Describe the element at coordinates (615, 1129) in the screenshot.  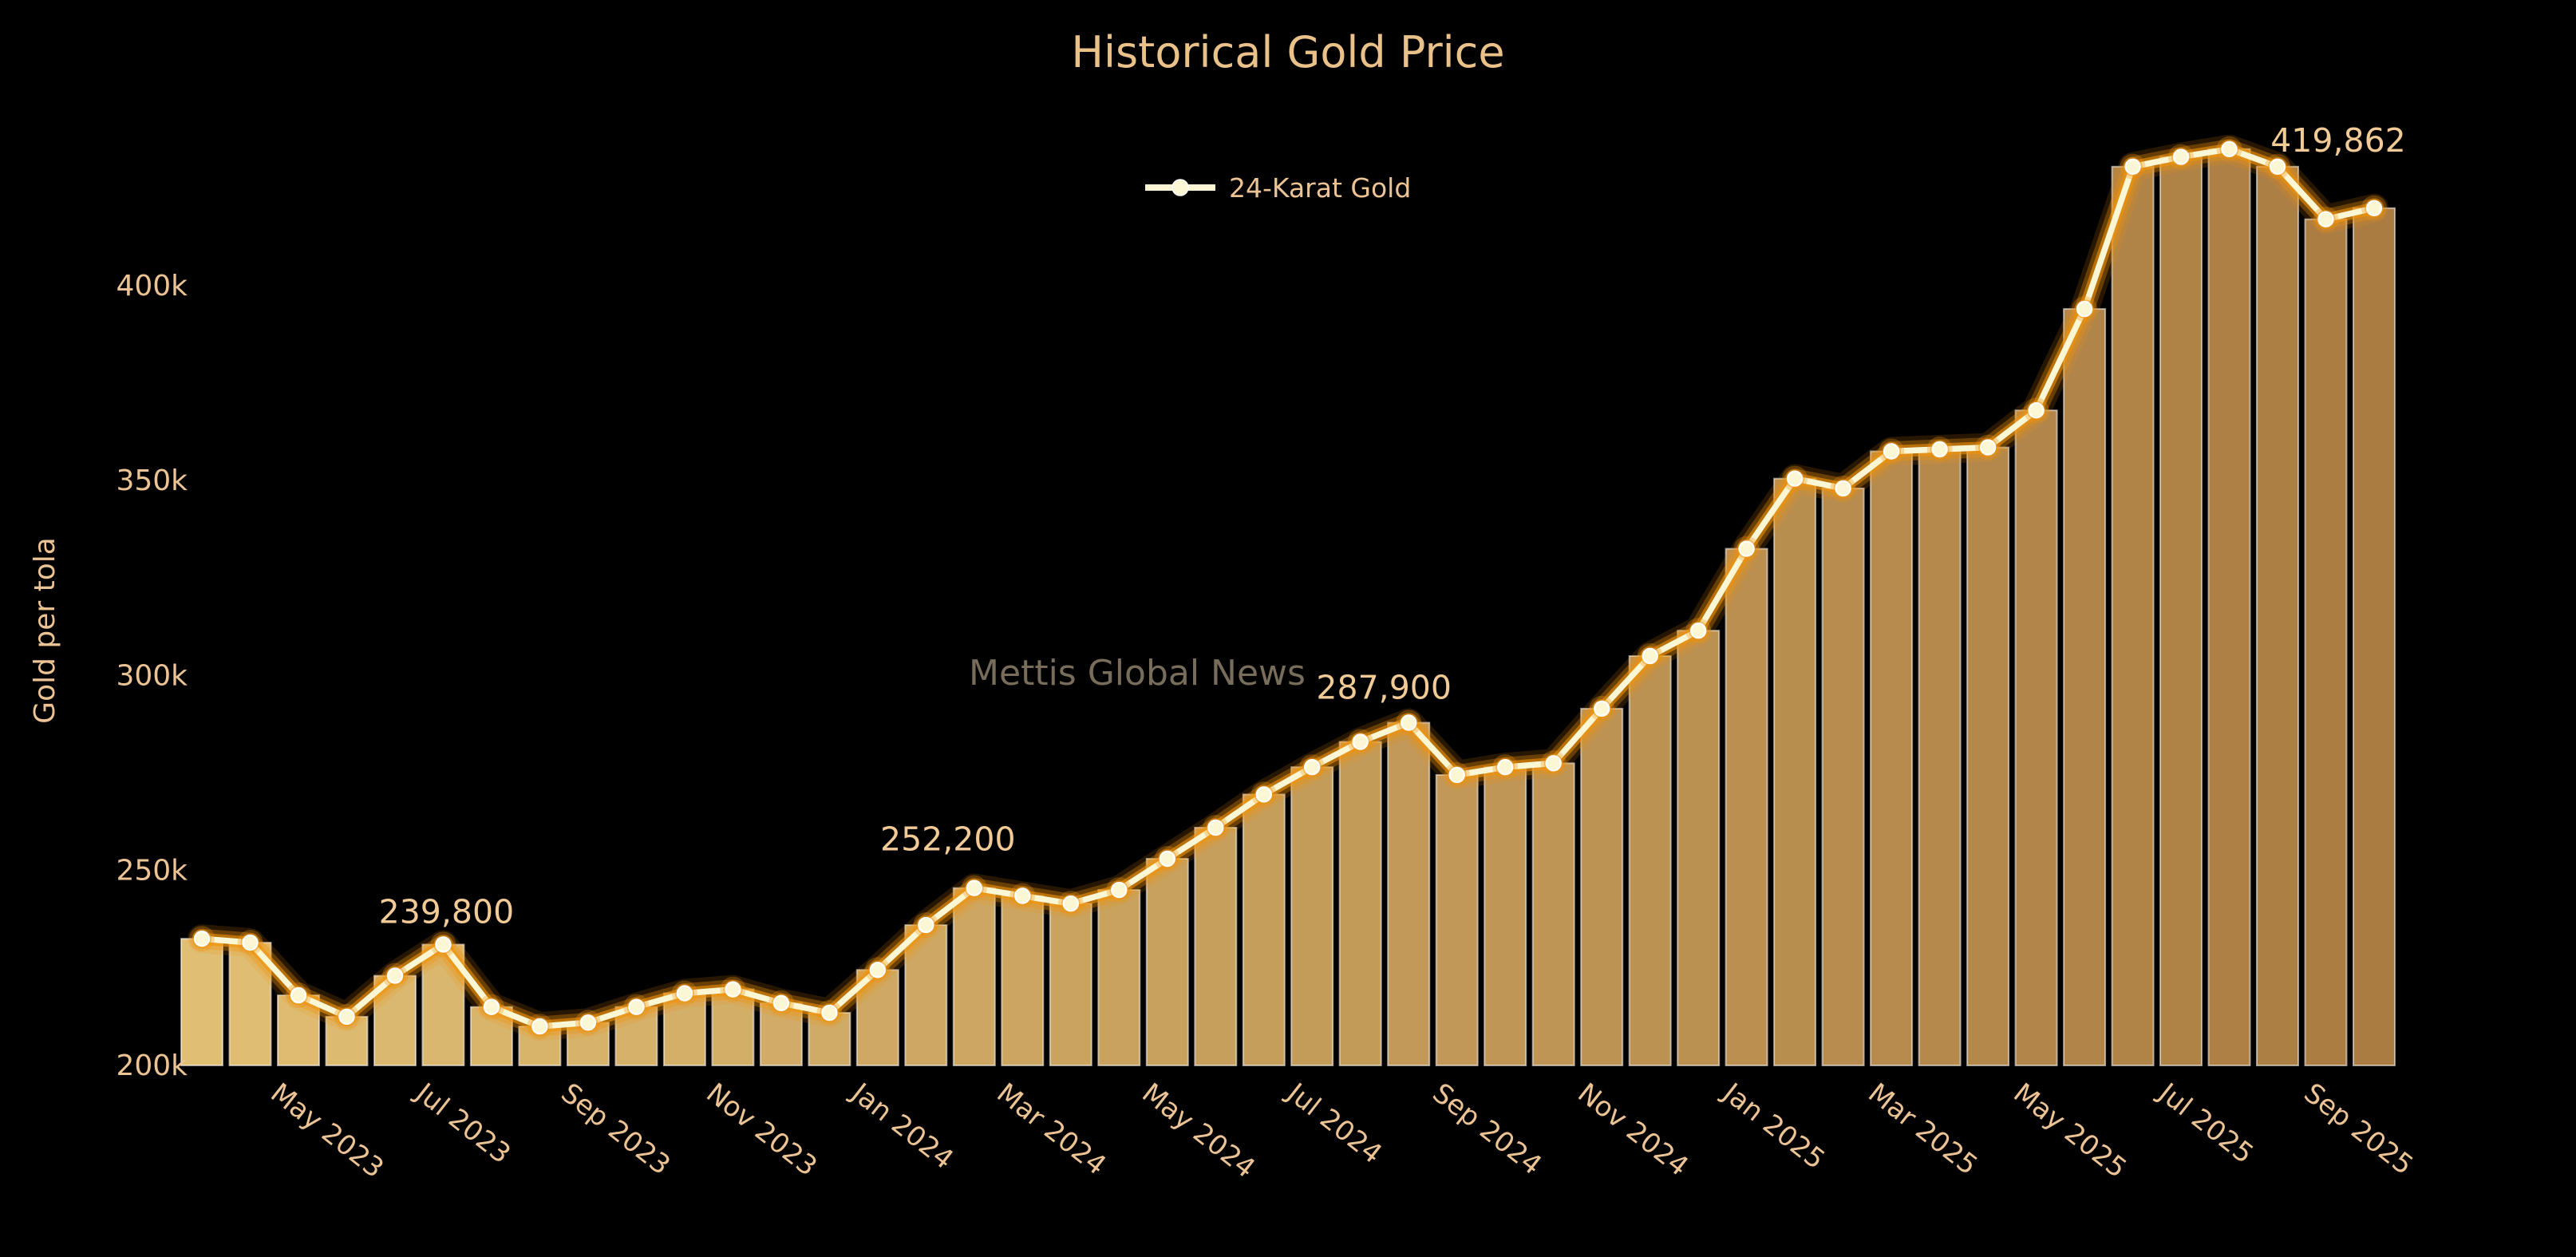
I see `x-tick-label: Sep 2023` at that location.